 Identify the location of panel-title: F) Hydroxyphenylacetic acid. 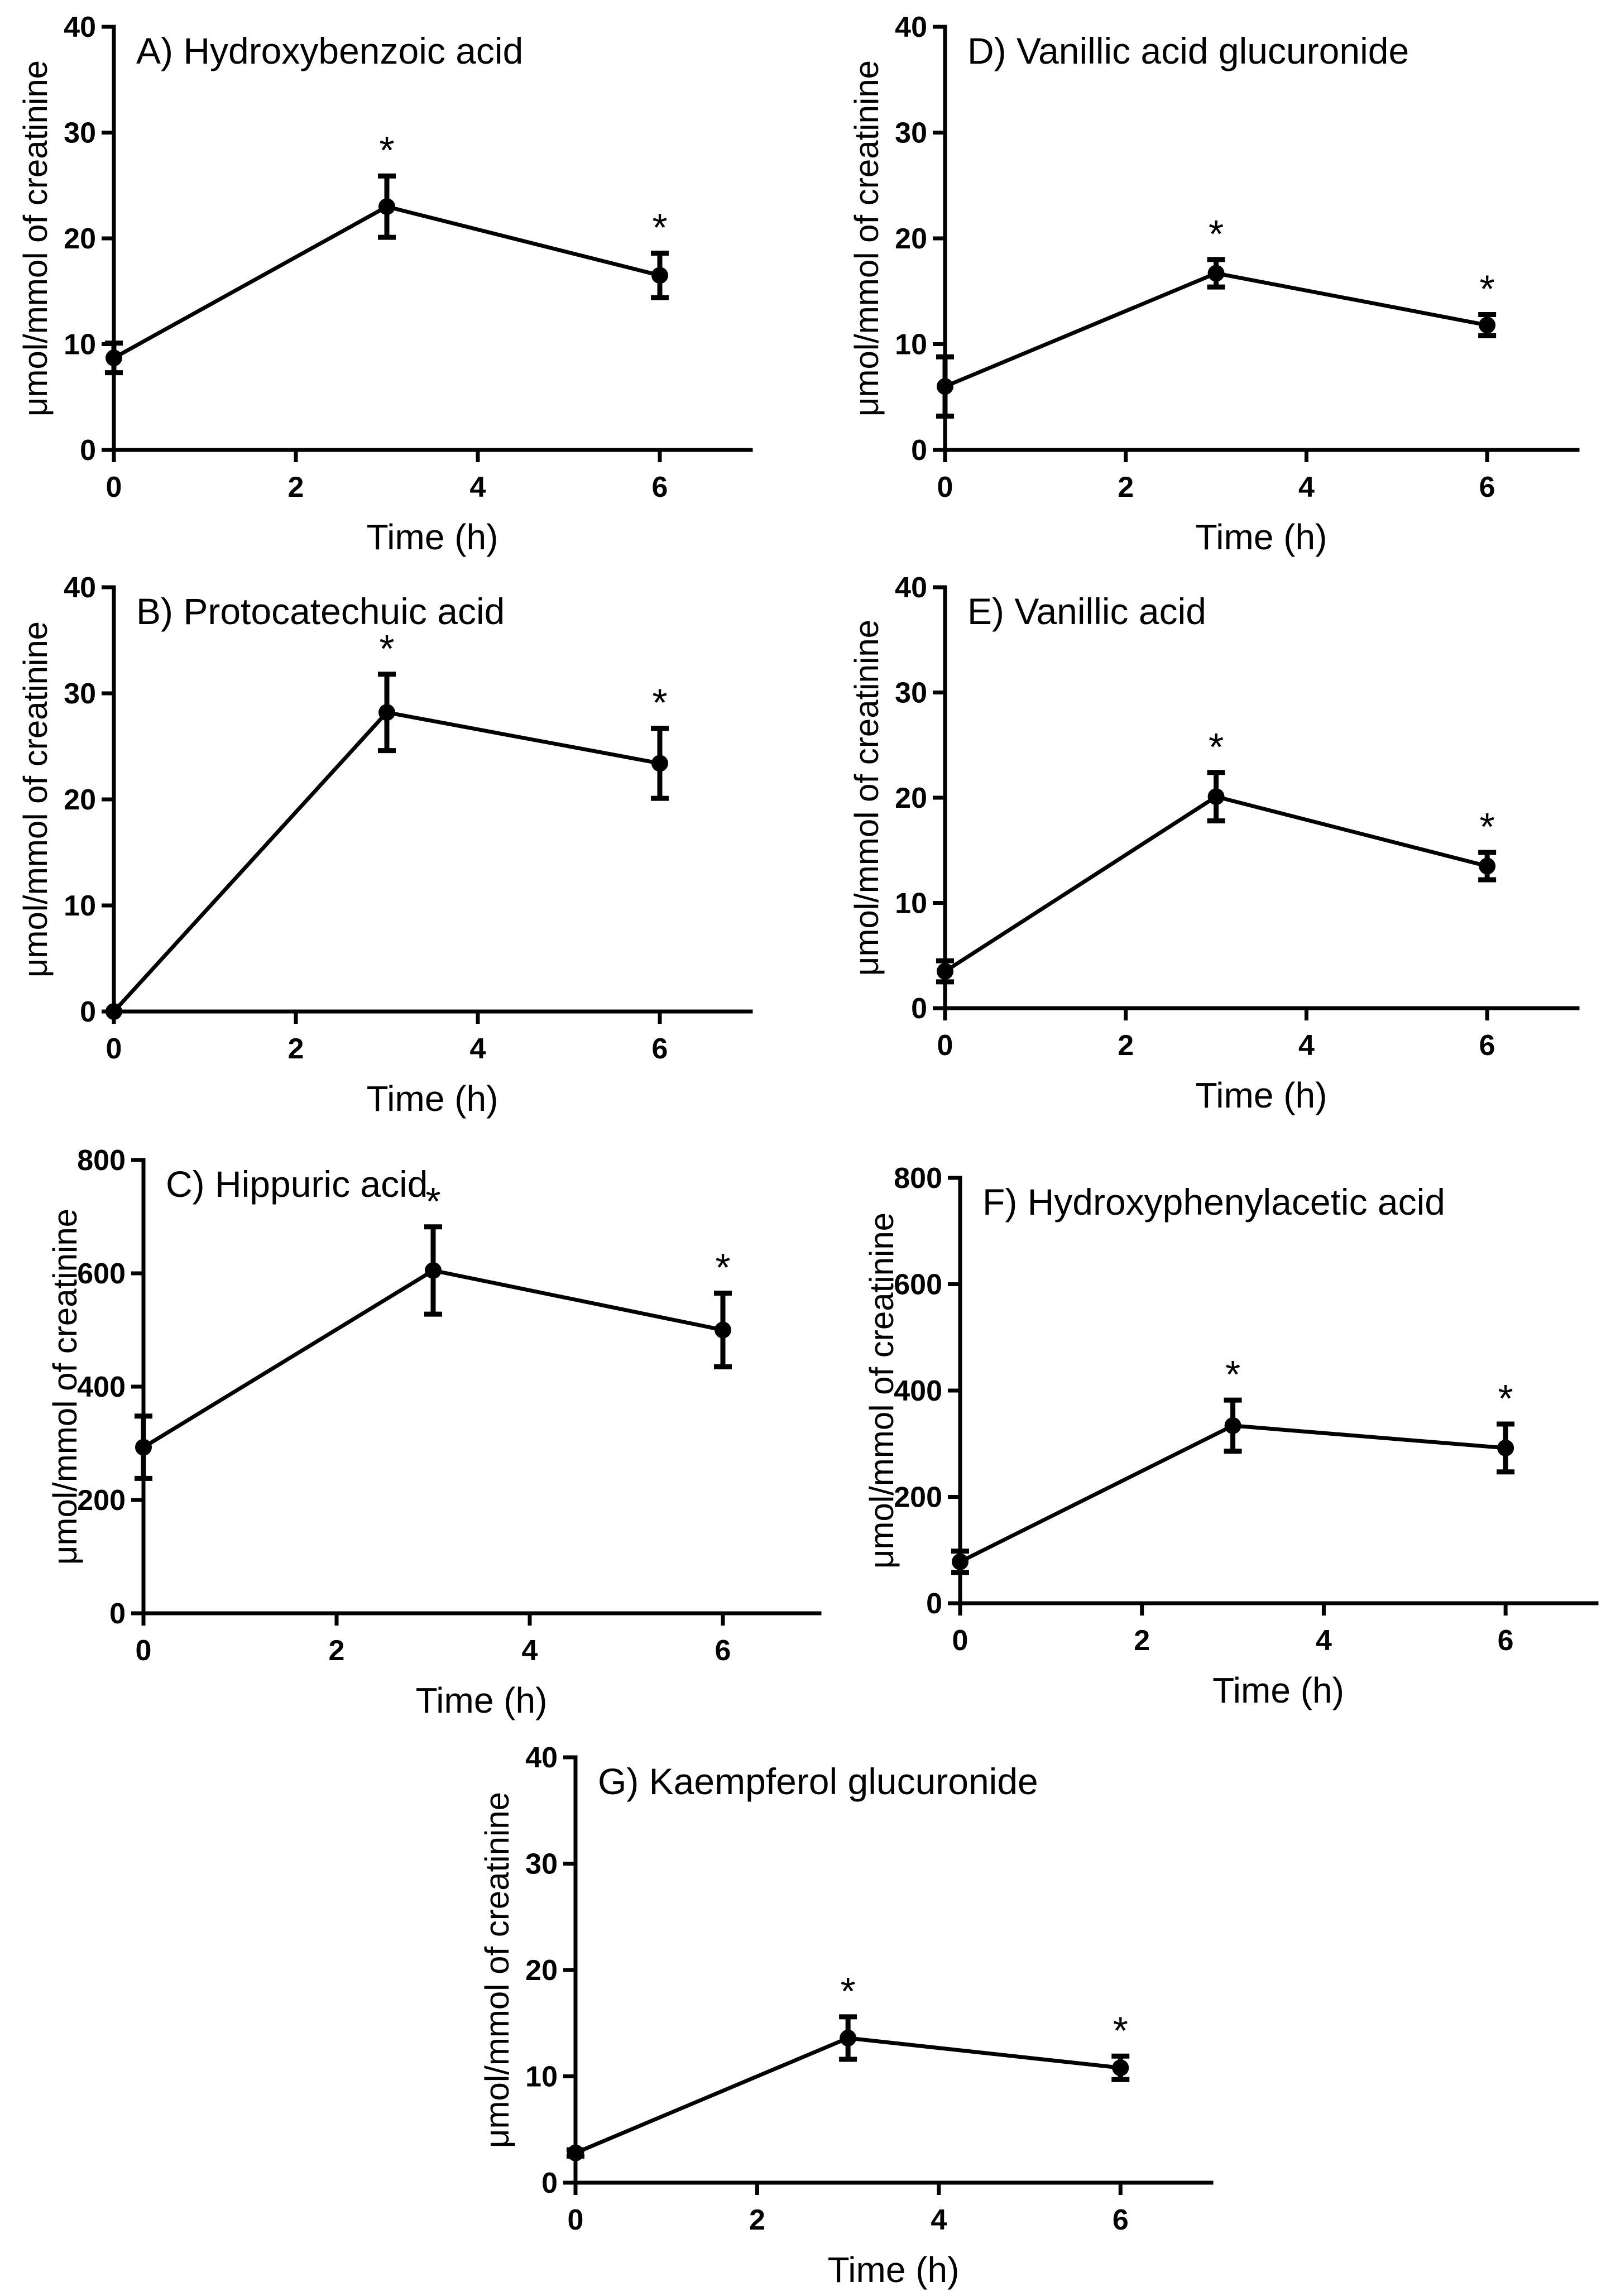
(1213, 1202).